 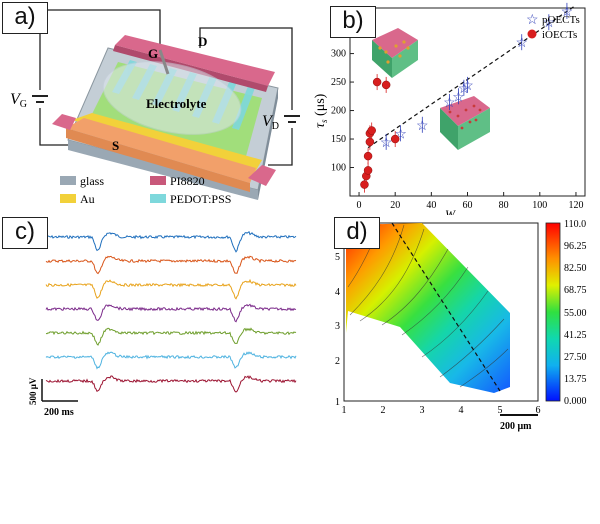 I want to click on source-label: S, so click(x=115, y=145).